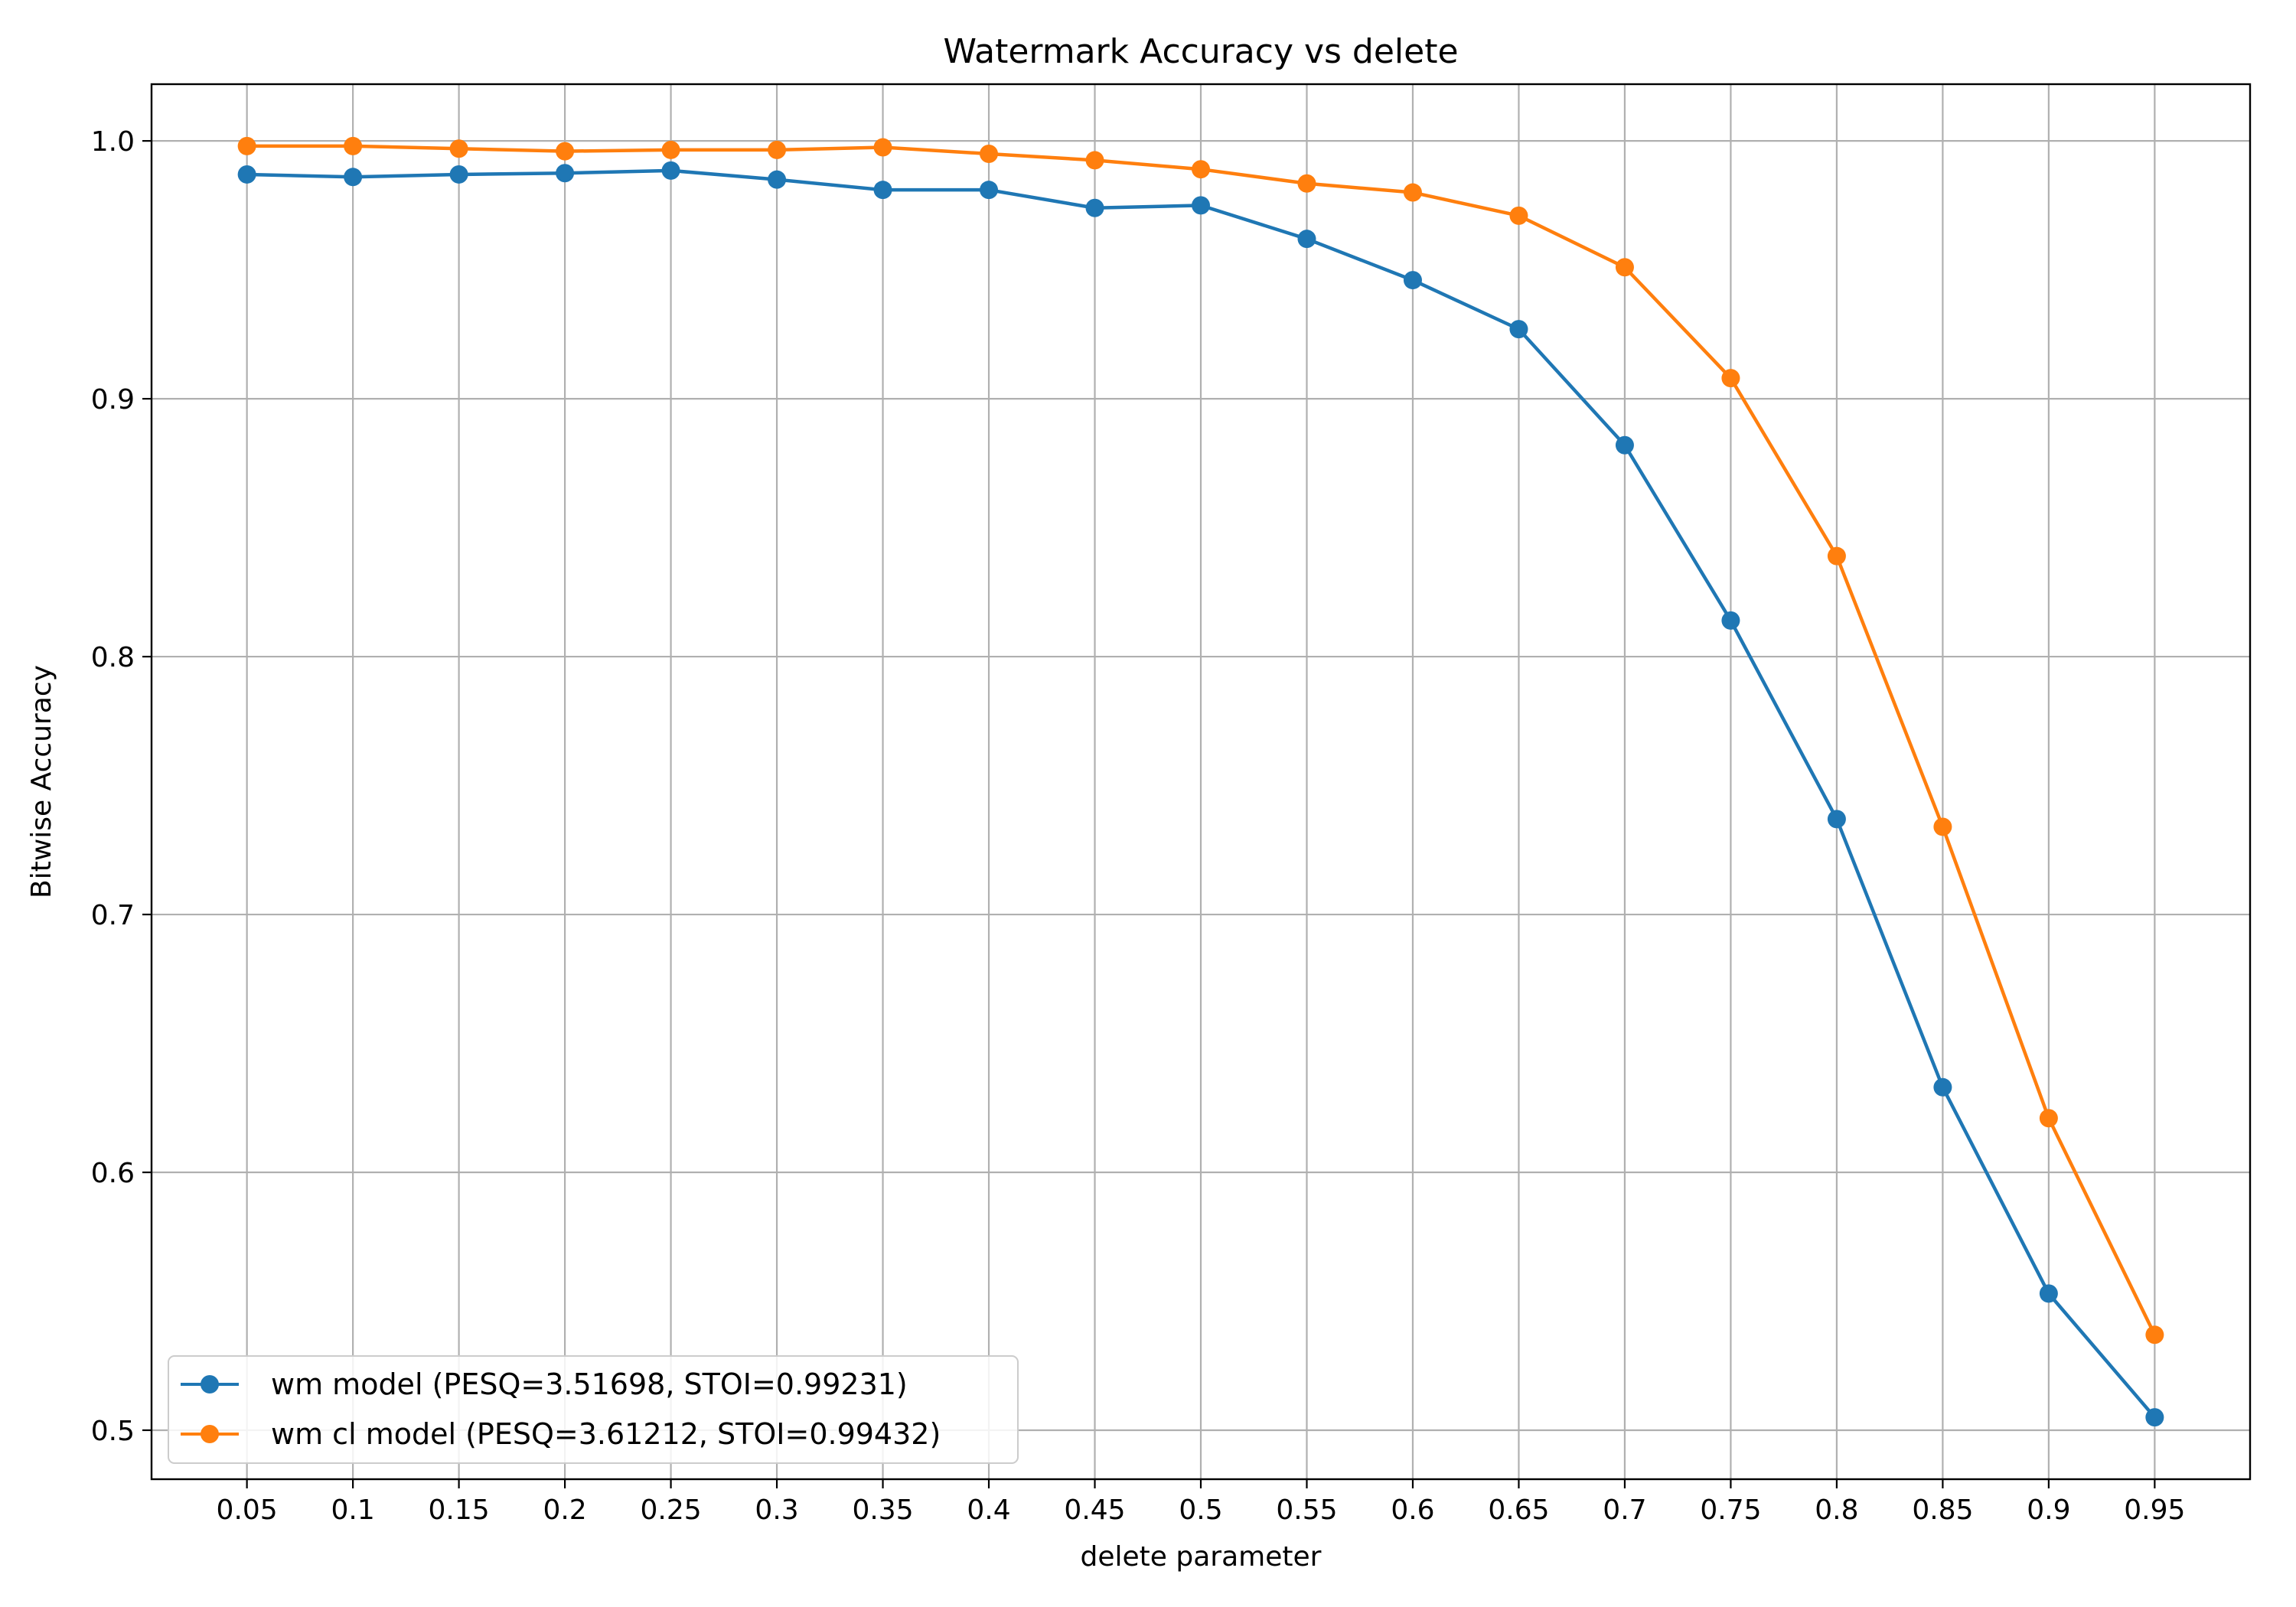 This screenshot has width=2296, height=1607. I want to click on x-tick-label: 0.45, so click(1094, 1510).